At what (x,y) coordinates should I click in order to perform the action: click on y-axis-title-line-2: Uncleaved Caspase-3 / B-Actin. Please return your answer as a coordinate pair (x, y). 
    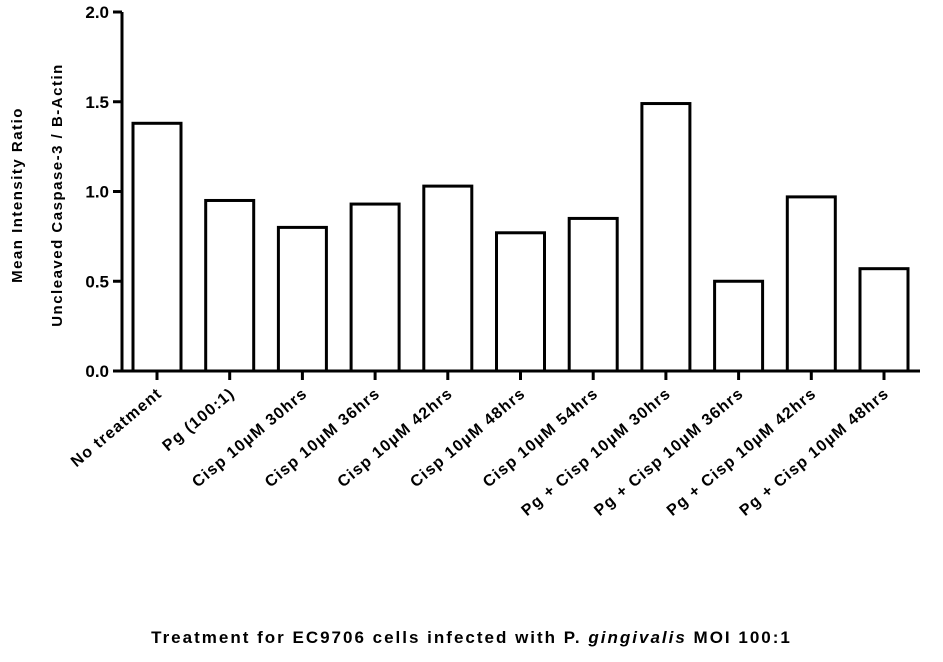
    Looking at the image, I should click on (57, 195).